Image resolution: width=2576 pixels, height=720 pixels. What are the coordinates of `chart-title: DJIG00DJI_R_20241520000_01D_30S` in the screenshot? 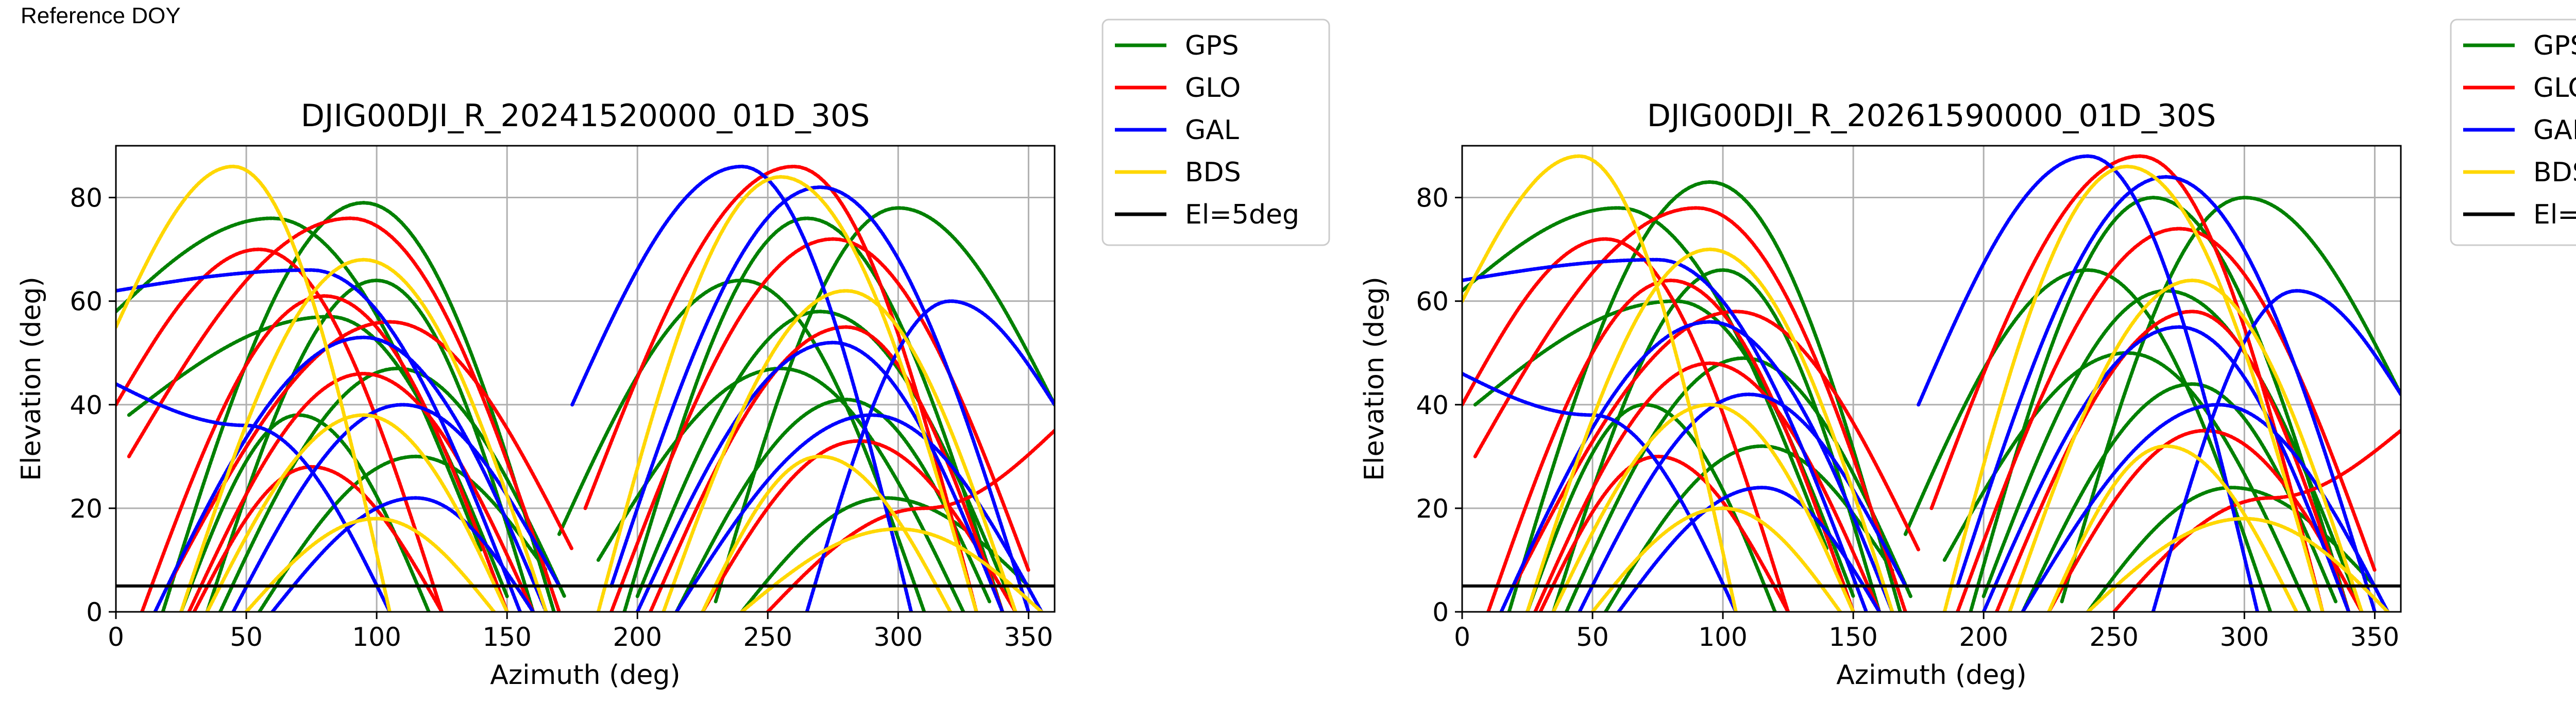 It's located at (585, 116).